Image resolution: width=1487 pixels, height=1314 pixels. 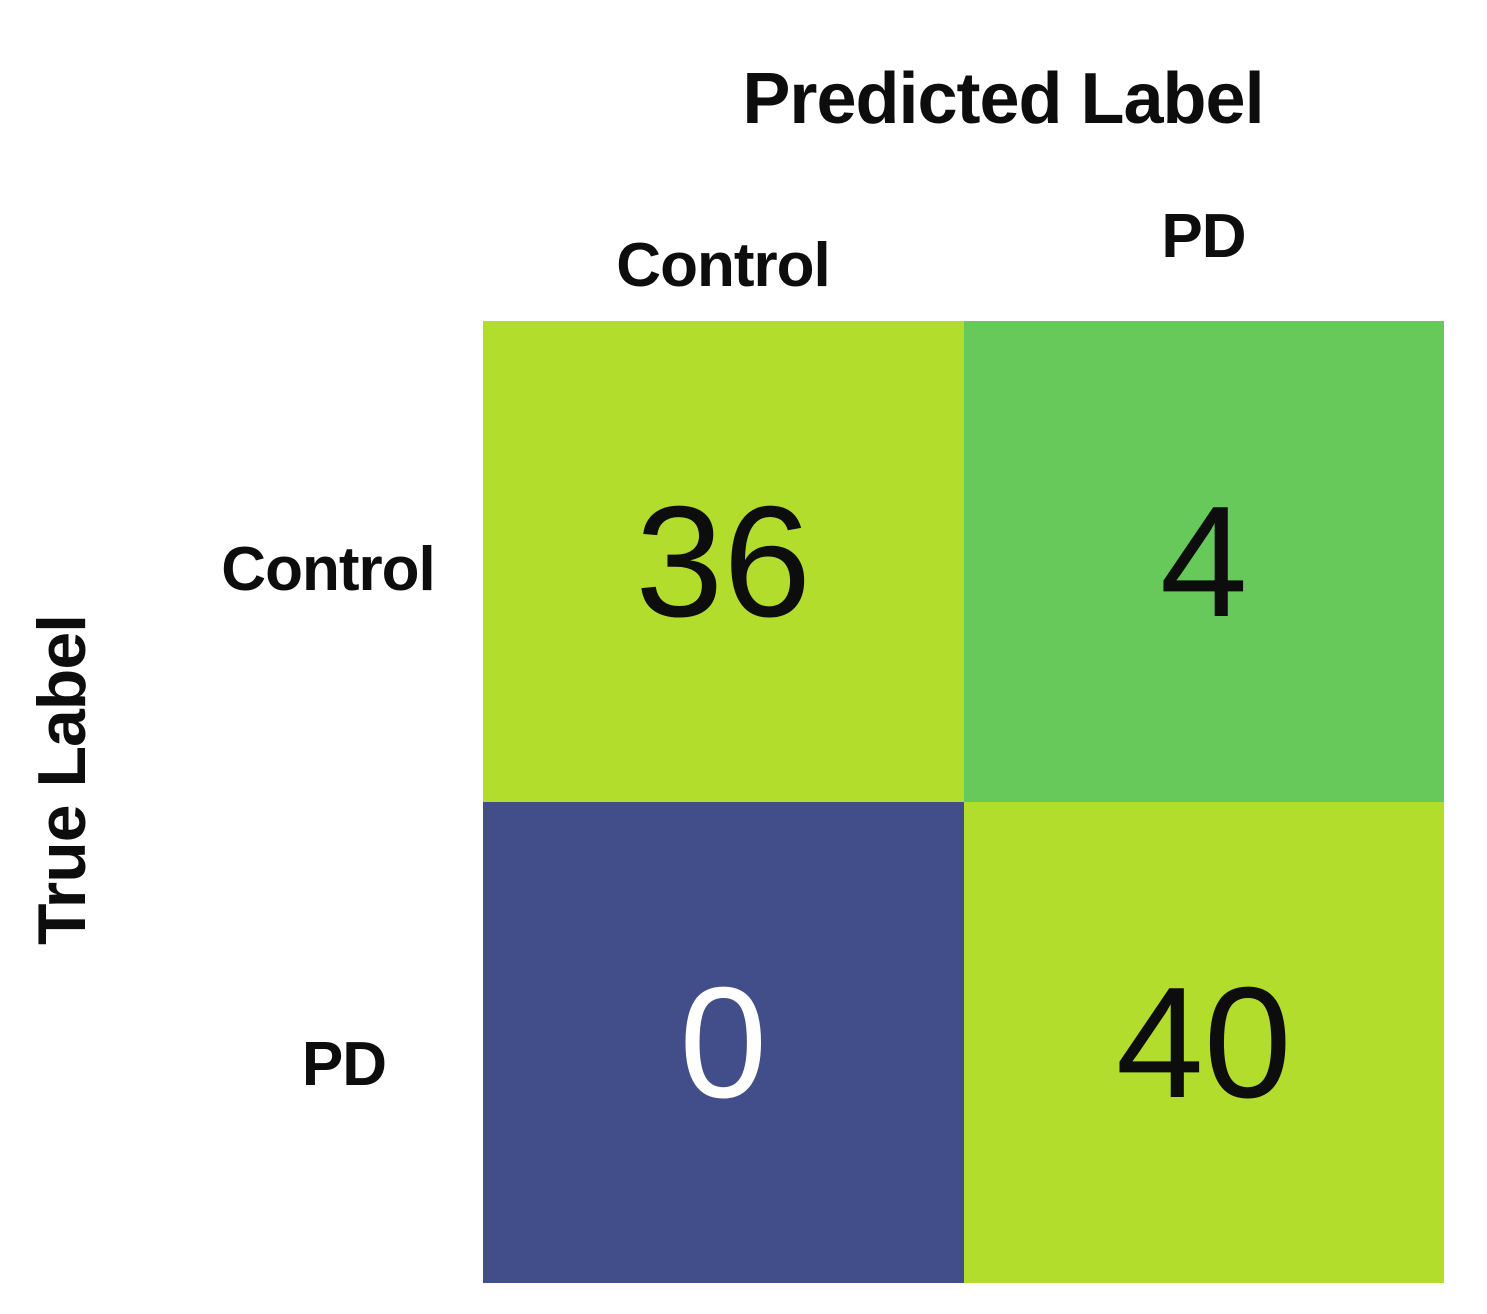 What do you see at coordinates (1203, 561) in the screenshot?
I see `matrix-cell-r0c1: 4` at bounding box center [1203, 561].